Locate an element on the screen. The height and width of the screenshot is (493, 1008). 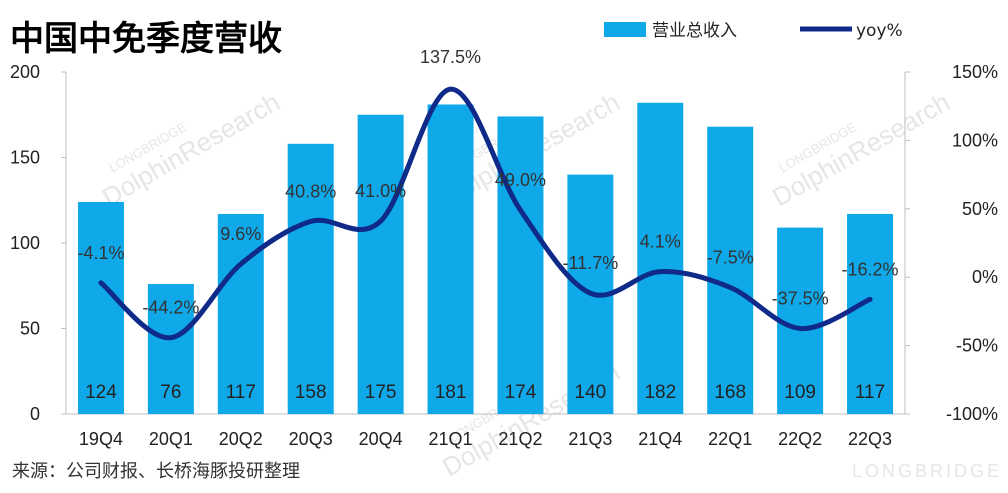
y-left-tick-label: 50 is located at coordinates (30, 329).